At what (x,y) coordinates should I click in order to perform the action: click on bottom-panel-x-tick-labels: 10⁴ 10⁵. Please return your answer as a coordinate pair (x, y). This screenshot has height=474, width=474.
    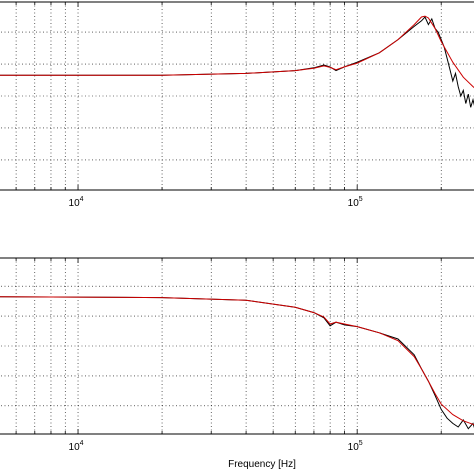
    Looking at the image, I should click on (216, 446).